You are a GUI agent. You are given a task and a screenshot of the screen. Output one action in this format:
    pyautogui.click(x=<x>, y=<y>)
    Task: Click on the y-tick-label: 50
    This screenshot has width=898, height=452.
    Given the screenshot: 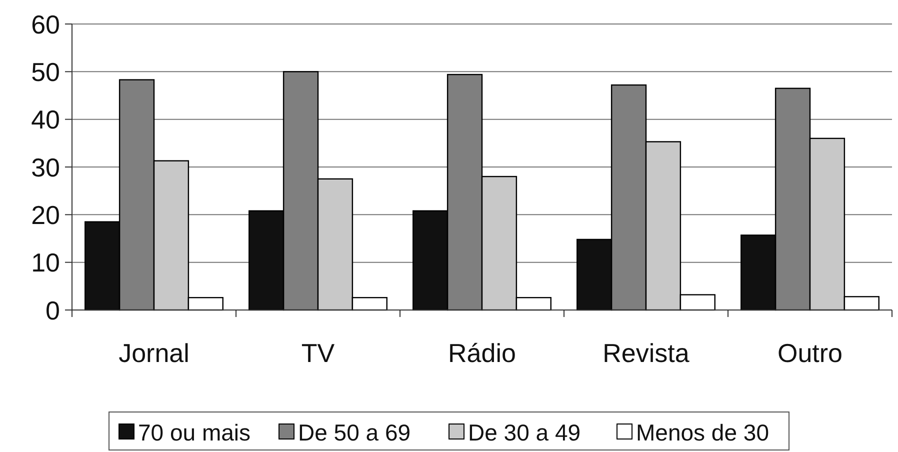 What is the action you would take?
    pyautogui.click(x=45, y=72)
    